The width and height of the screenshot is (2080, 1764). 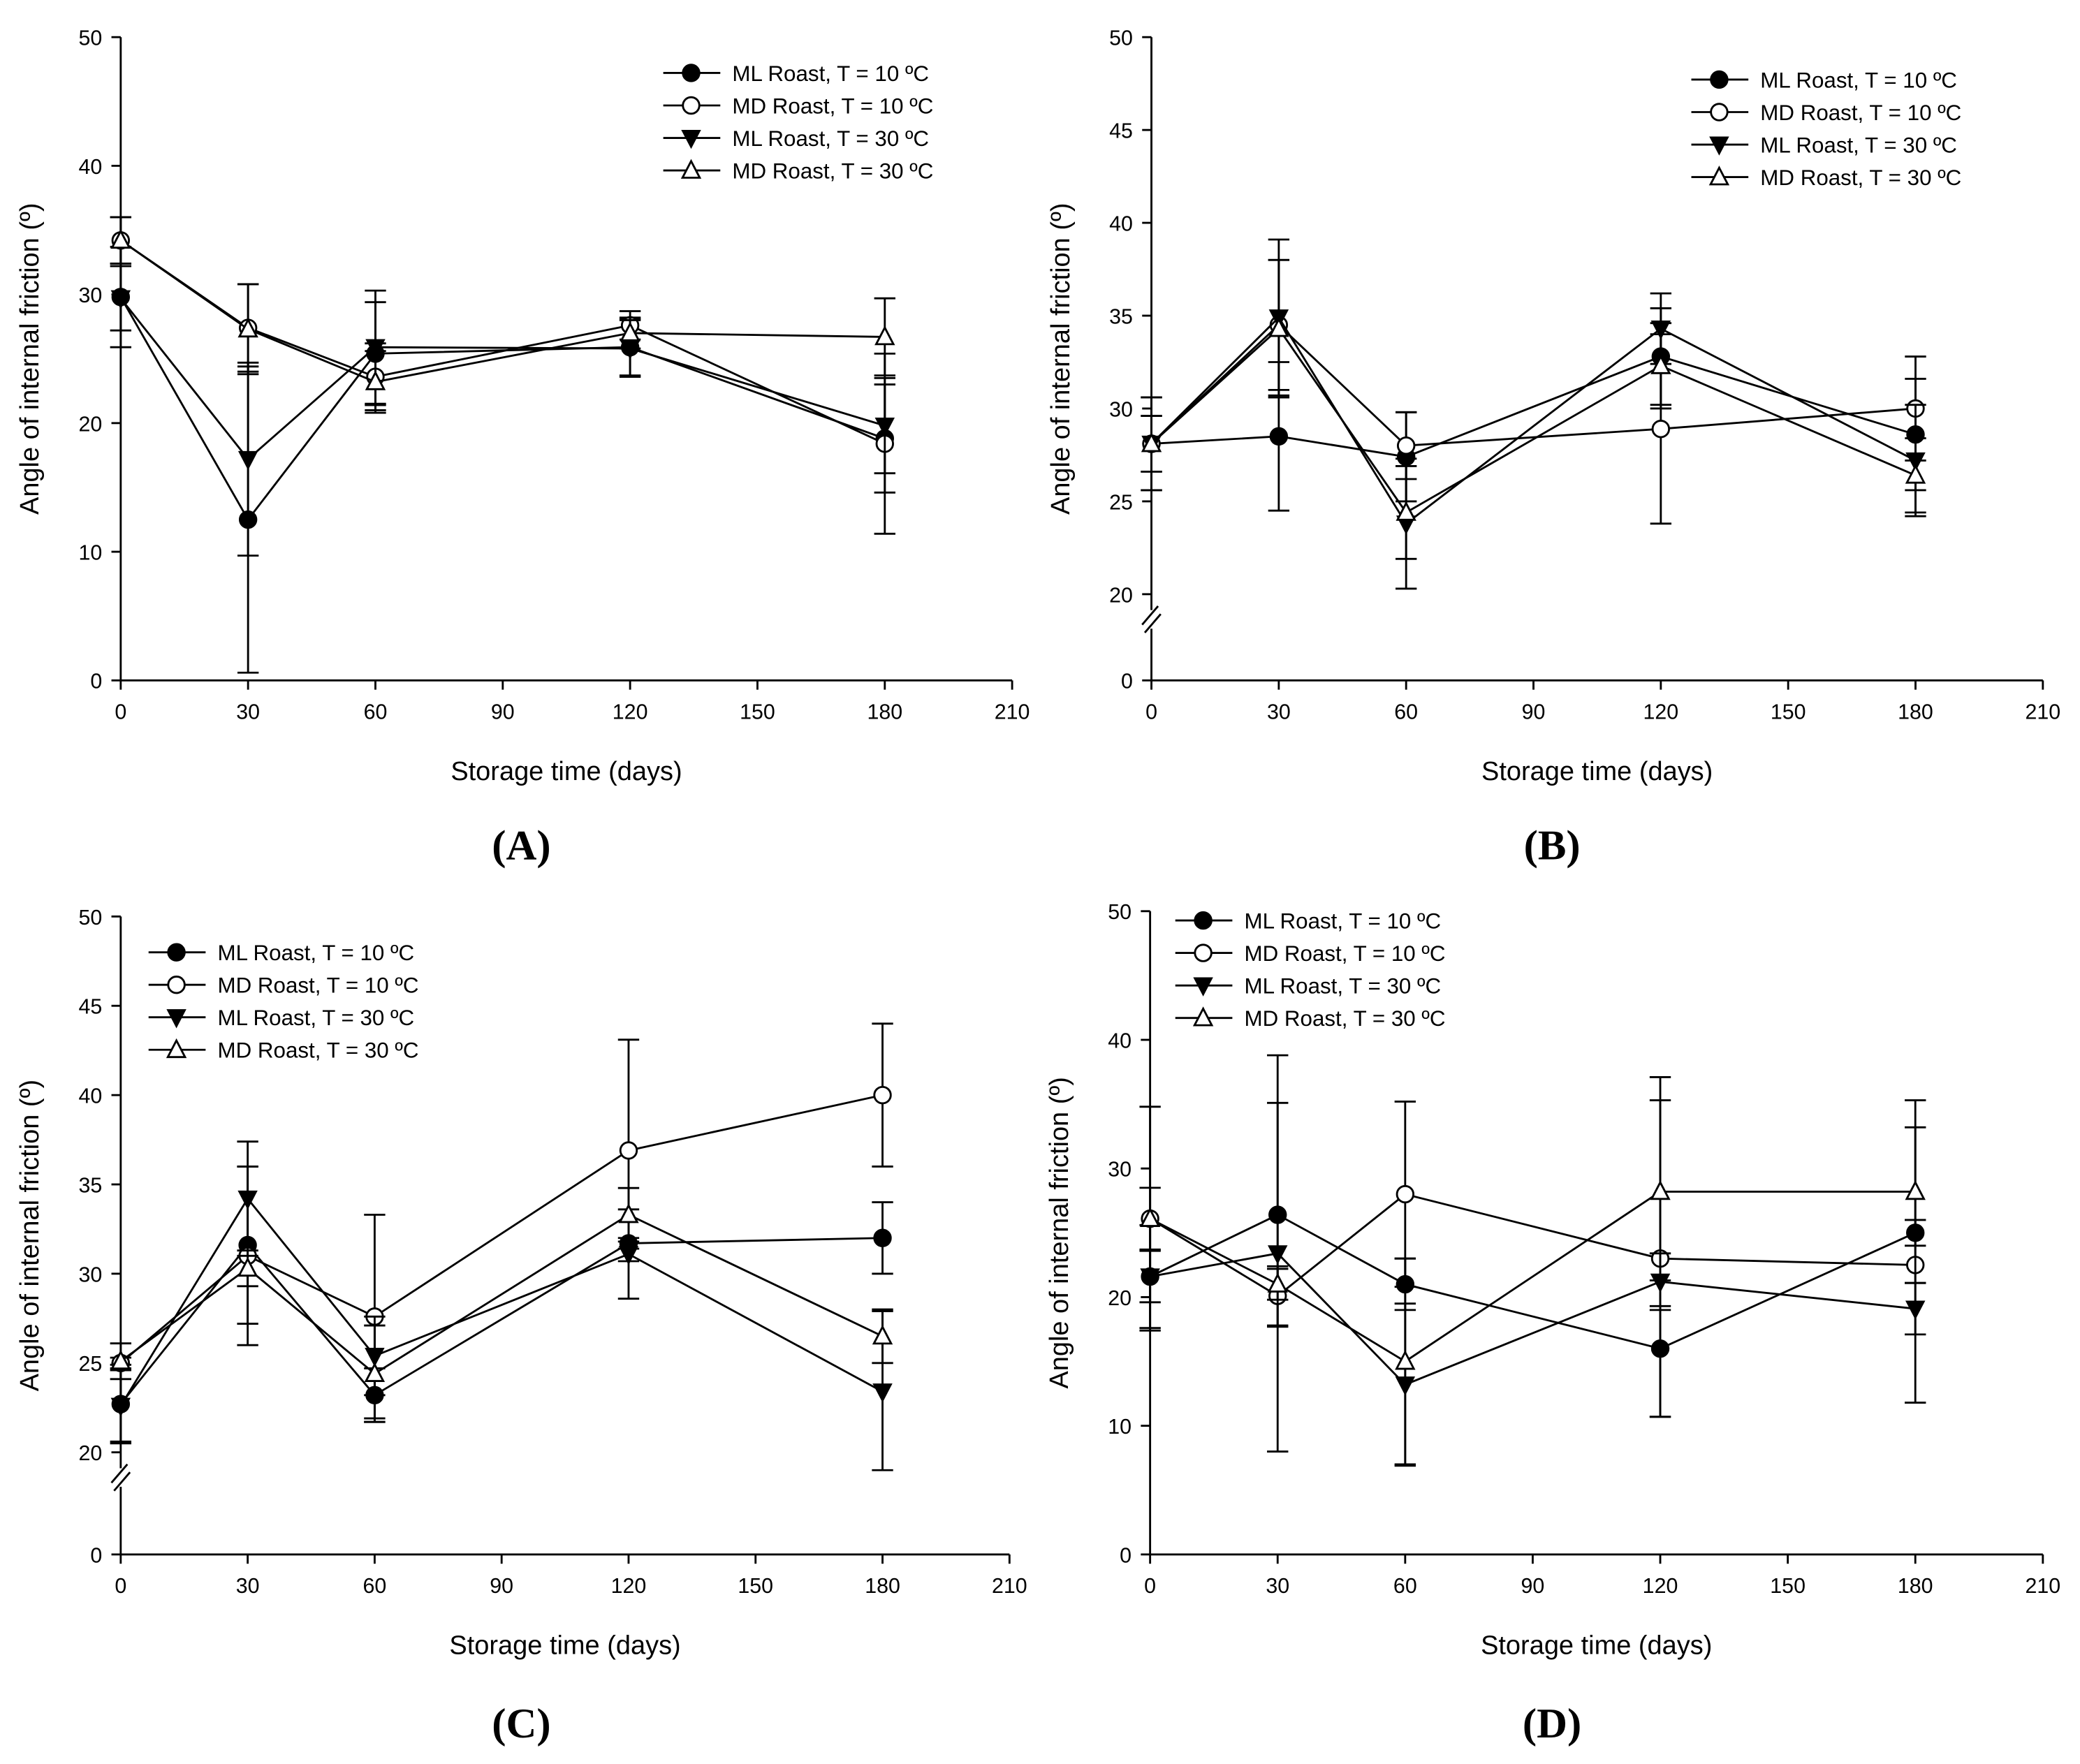 What do you see at coordinates (90, 1364) in the screenshot?
I see `y-tick-label: 25` at bounding box center [90, 1364].